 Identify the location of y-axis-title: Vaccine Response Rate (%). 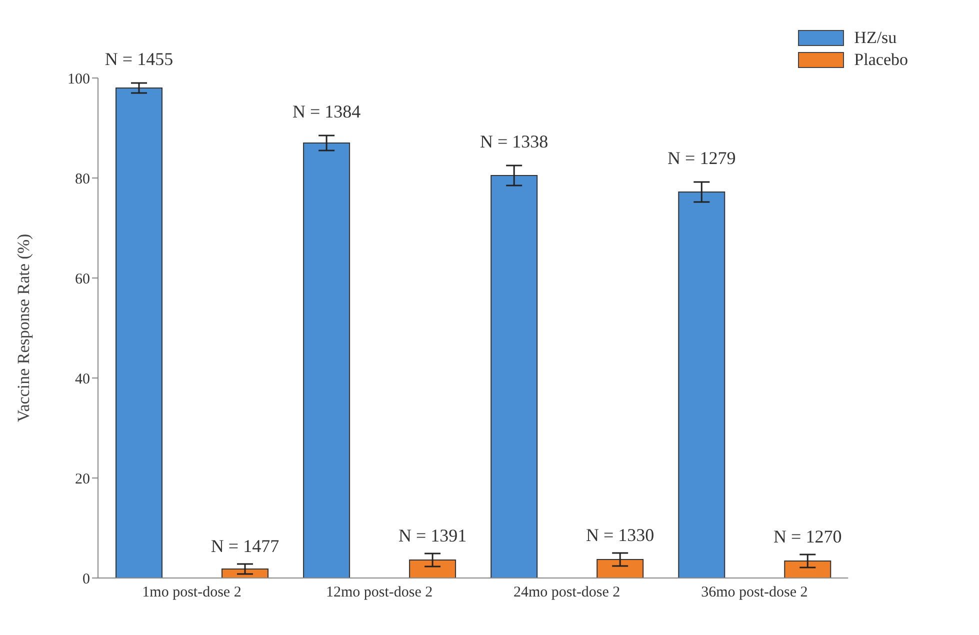
(24, 328).